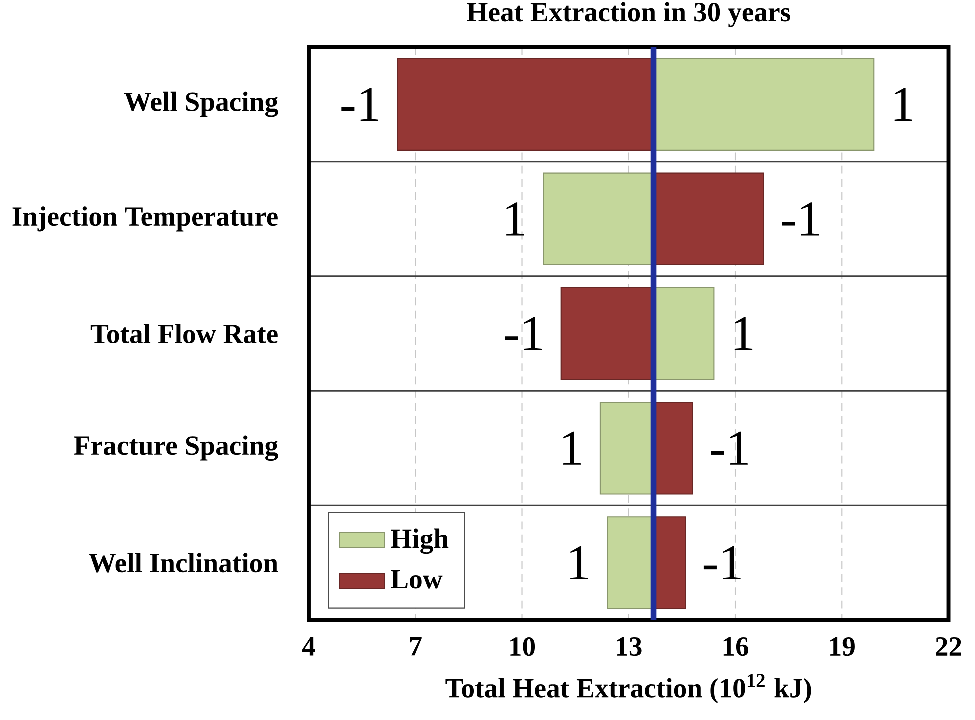  Describe the element at coordinates (201, 105) in the screenshot. I see `y-tick-label: Well Spacing` at that location.